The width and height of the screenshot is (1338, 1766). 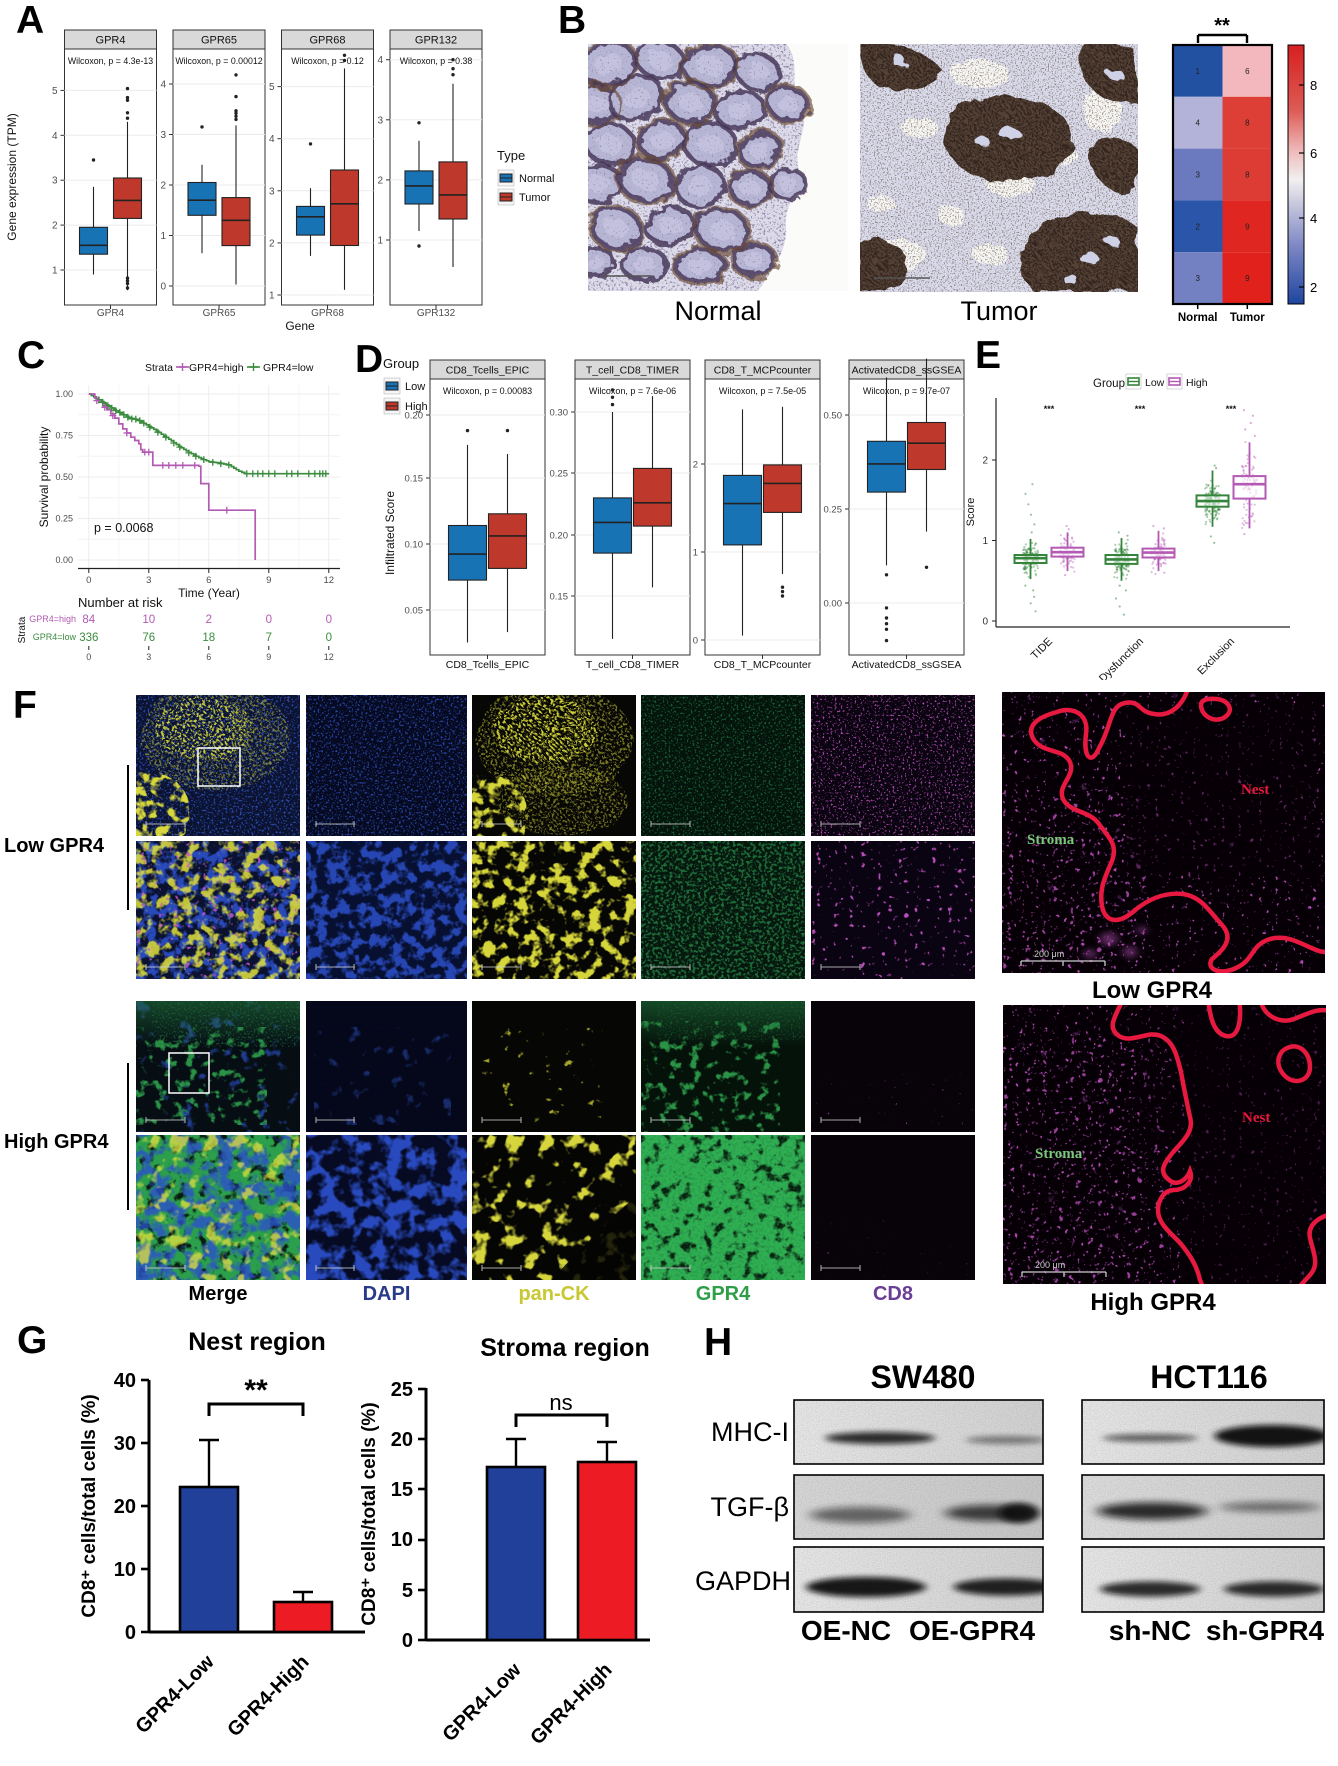 What do you see at coordinates (560, 1402) in the screenshot?
I see `svg-text: ns` at bounding box center [560, 1402].